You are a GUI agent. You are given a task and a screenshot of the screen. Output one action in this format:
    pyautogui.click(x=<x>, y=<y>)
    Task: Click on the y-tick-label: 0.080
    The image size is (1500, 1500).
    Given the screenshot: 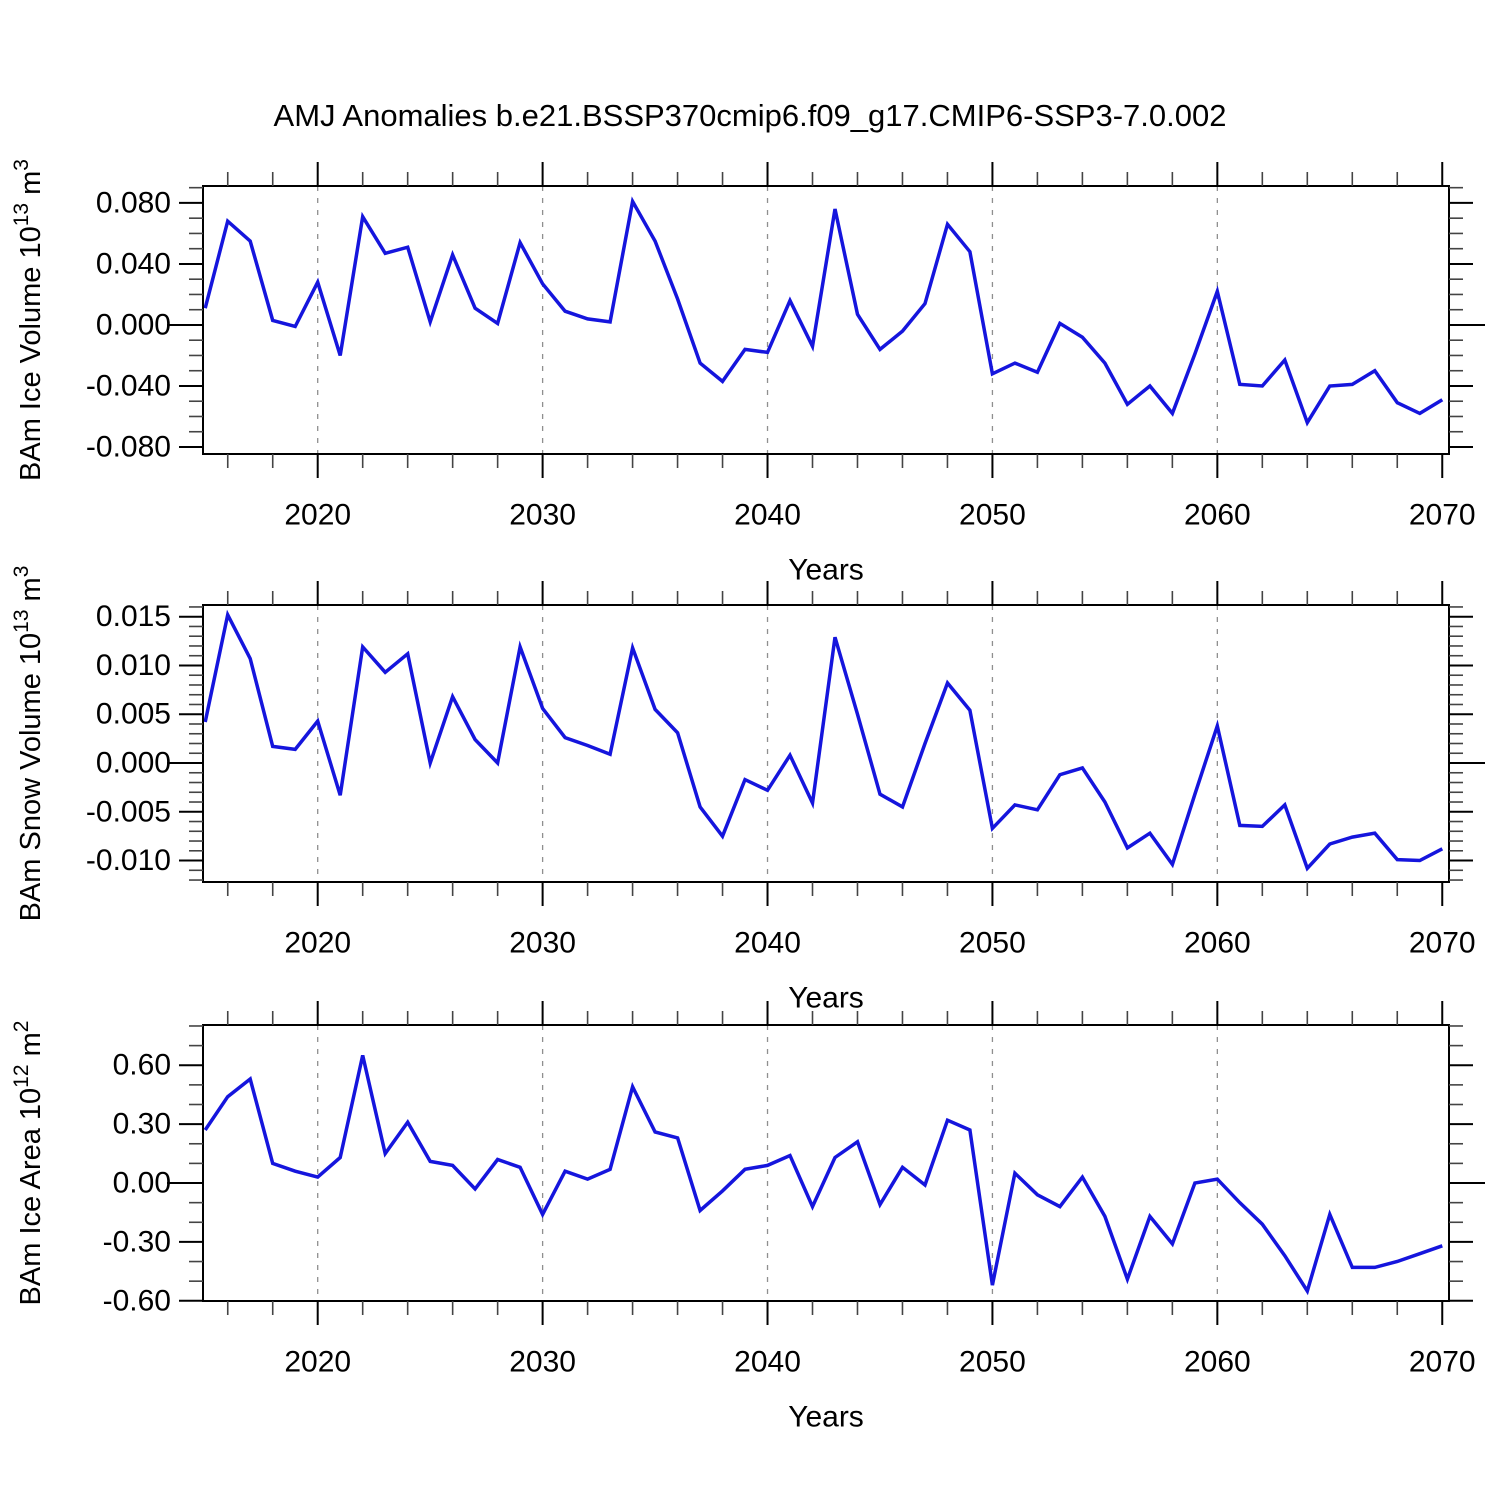 What is the action you would take?
    pyautogui.click(x=133, y=202)
    